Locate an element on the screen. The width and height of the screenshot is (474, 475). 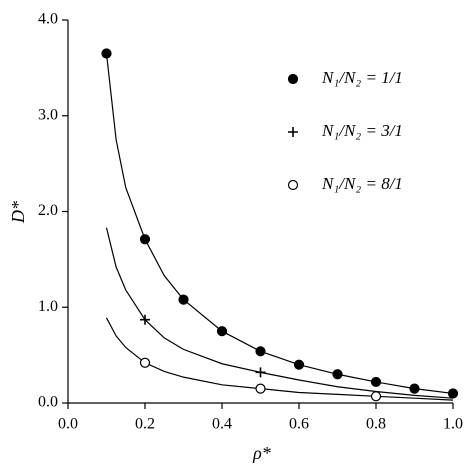
y-tick-label: 1.0 is located at coordinates (48, 306).